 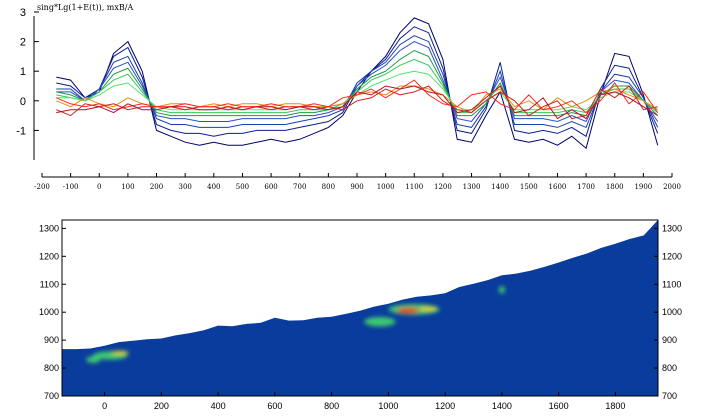 What do you see at coordinates (586, 187) in the screenshot?
I see `x-tick-label: 1700` at bounding box center [586, 187].